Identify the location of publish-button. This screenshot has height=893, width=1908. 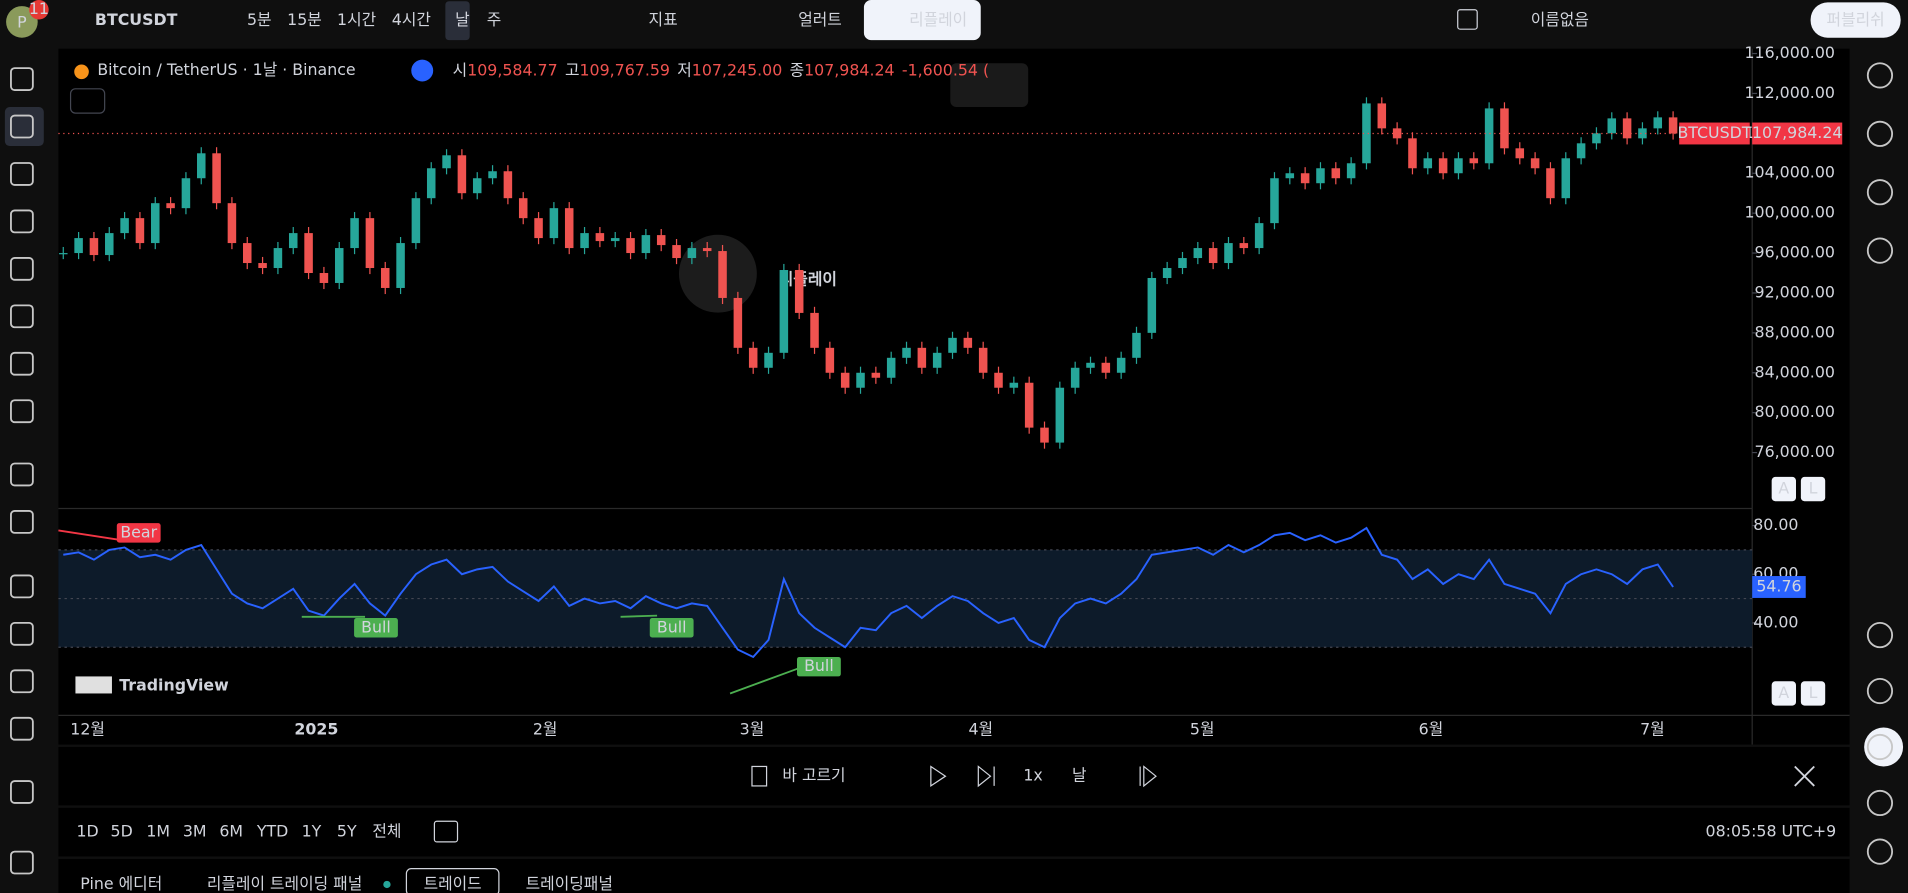
(1855, 20).